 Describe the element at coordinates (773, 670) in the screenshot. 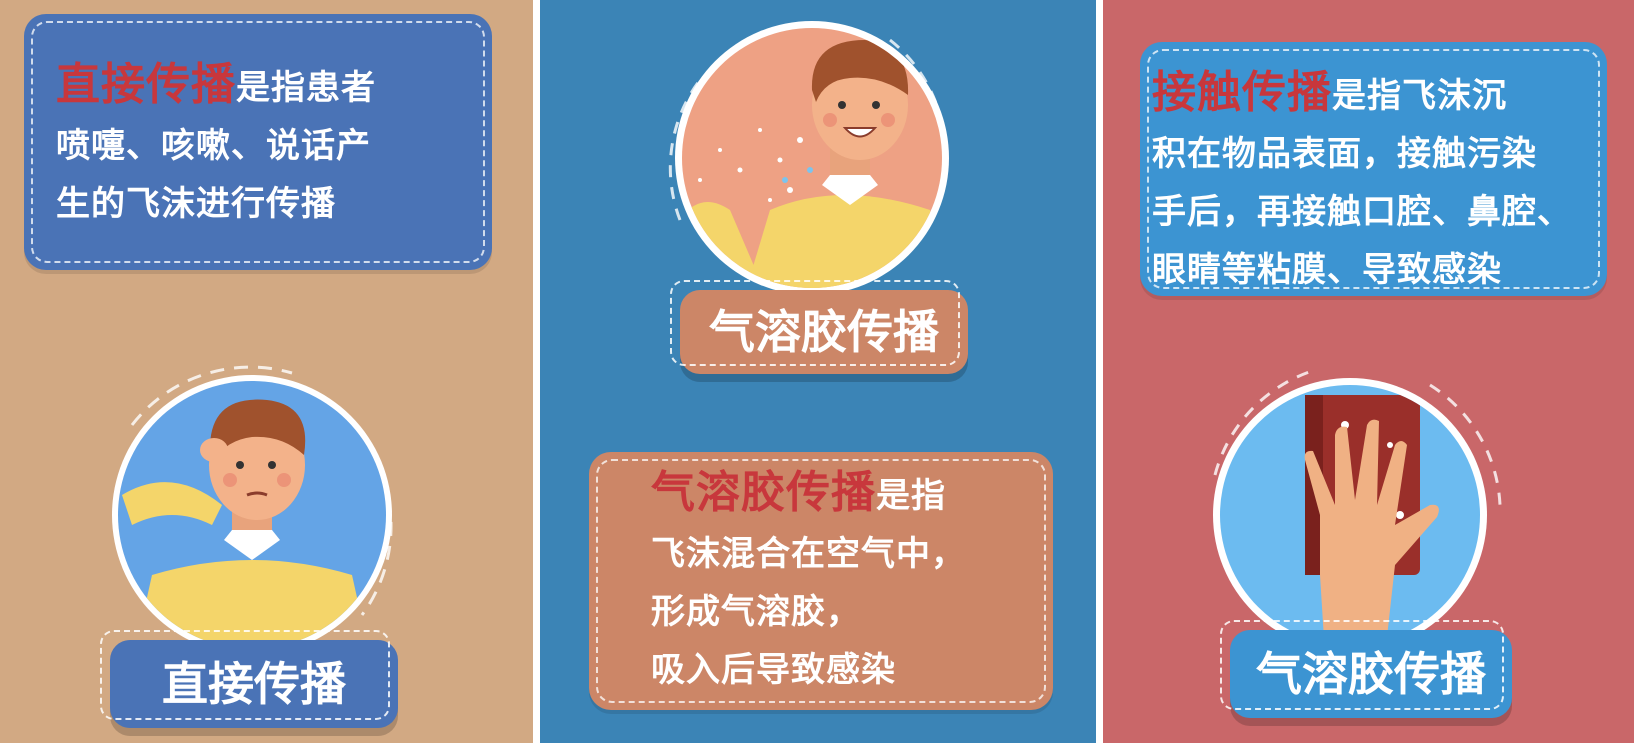

I see `card-line: 吸入后导致感染` at that location.